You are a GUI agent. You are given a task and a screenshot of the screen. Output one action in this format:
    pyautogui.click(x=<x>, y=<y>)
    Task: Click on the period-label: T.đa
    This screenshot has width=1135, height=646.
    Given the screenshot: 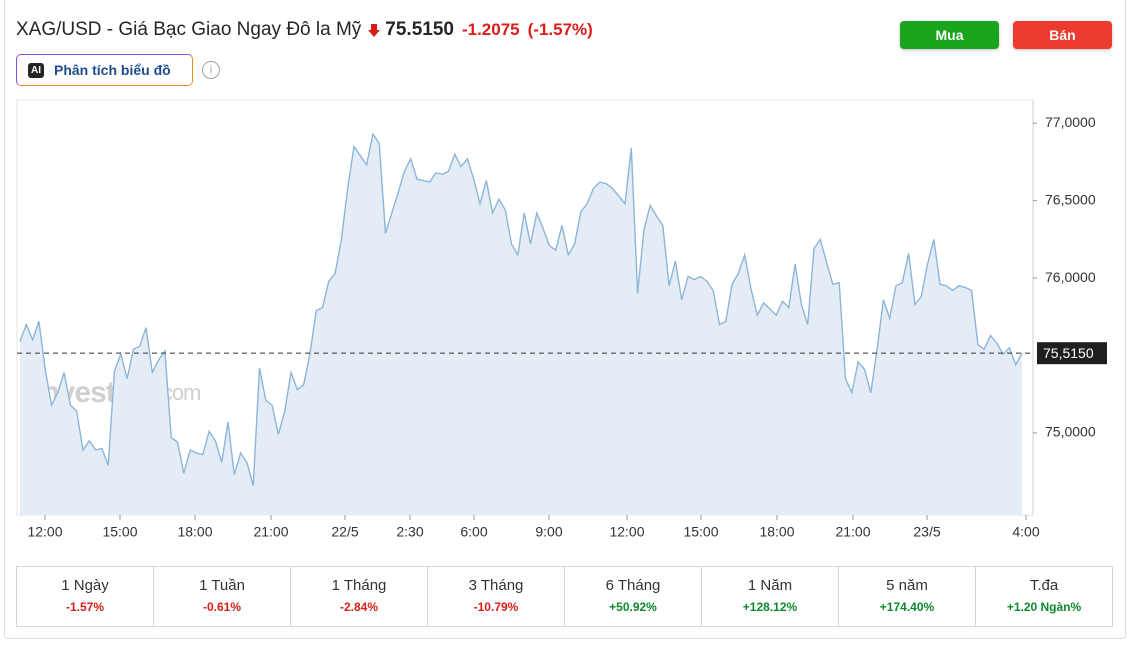 What is the action you would take?
    pyautogui.click(x=1044, y=585)
    